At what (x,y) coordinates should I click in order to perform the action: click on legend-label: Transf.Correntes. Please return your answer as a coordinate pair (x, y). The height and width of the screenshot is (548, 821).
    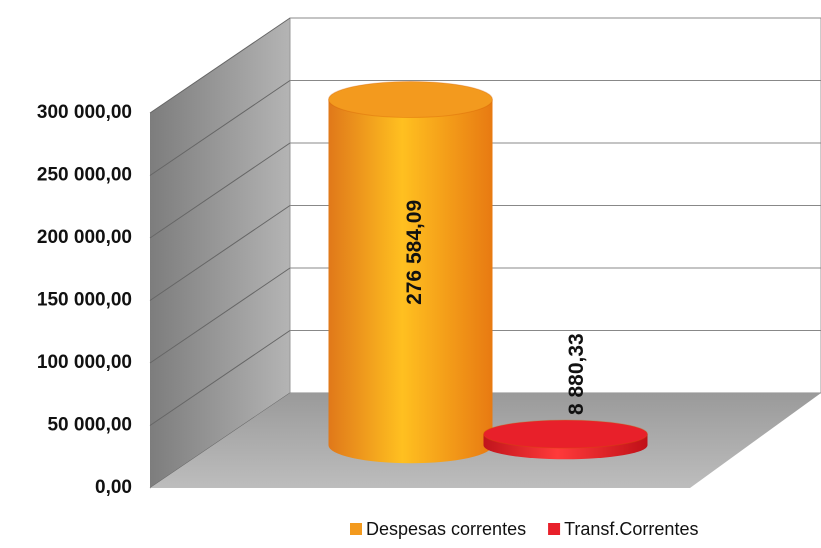
    Looking at the image, I should click on (631, 529).